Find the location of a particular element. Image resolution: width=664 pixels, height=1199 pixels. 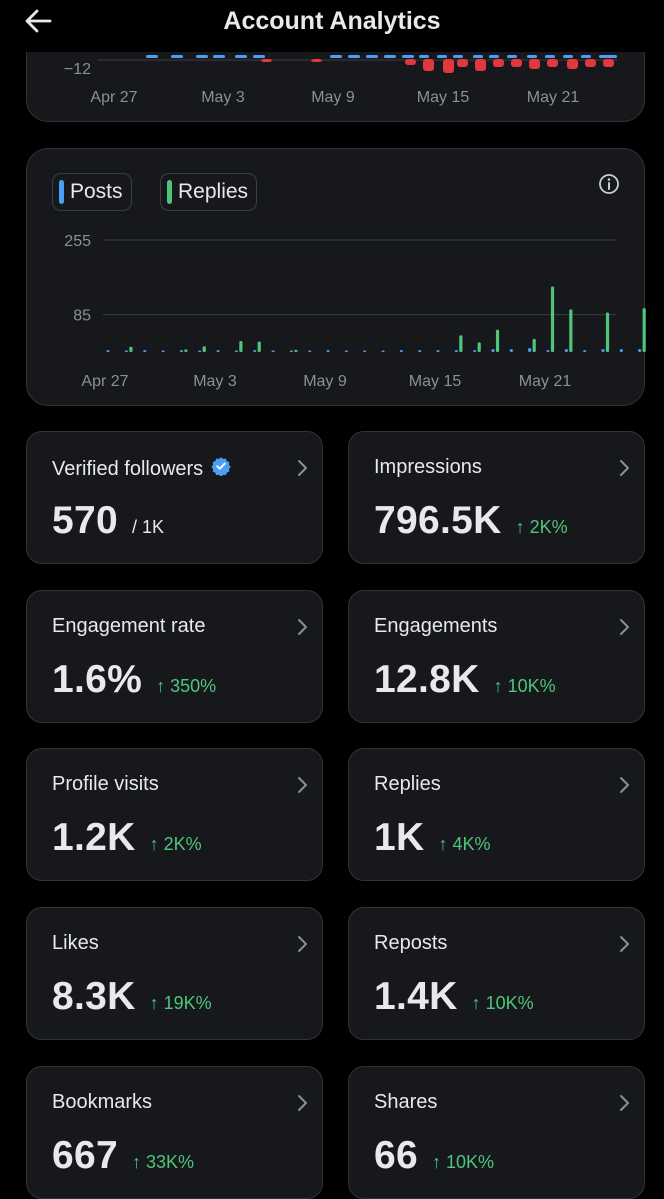

metric-value: 796.5K is located at coordinates (438, 520).